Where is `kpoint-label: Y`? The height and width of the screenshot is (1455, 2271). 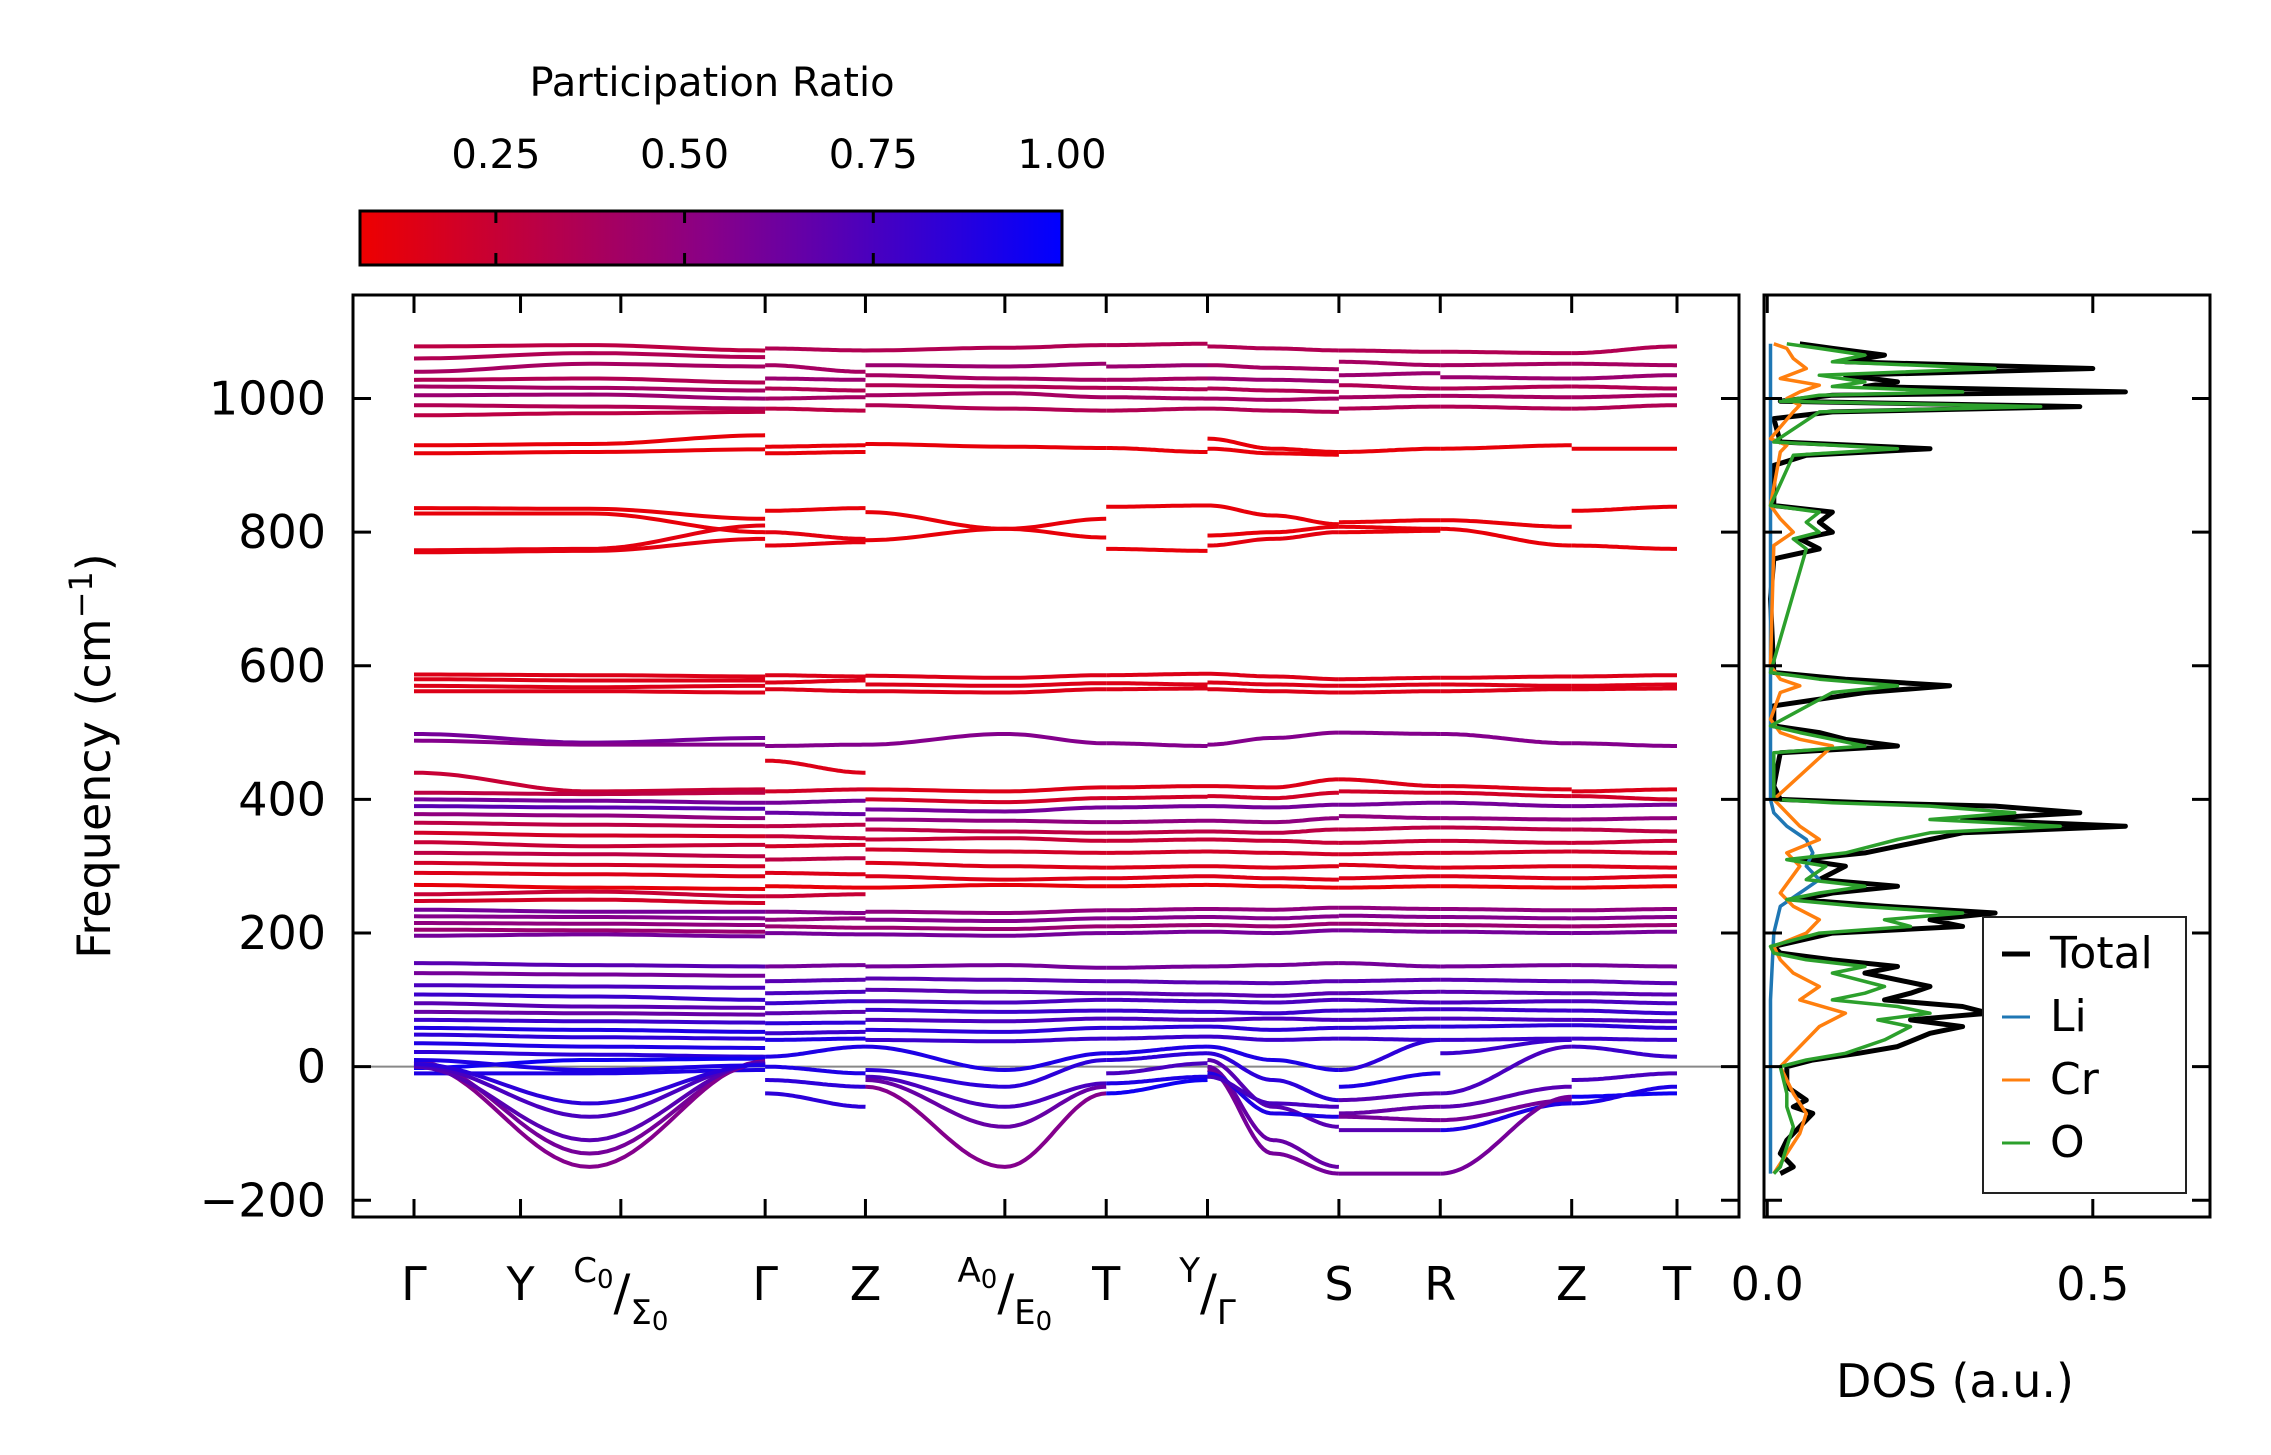
kpoint-label: Y is located at coordinates (520, 1284).